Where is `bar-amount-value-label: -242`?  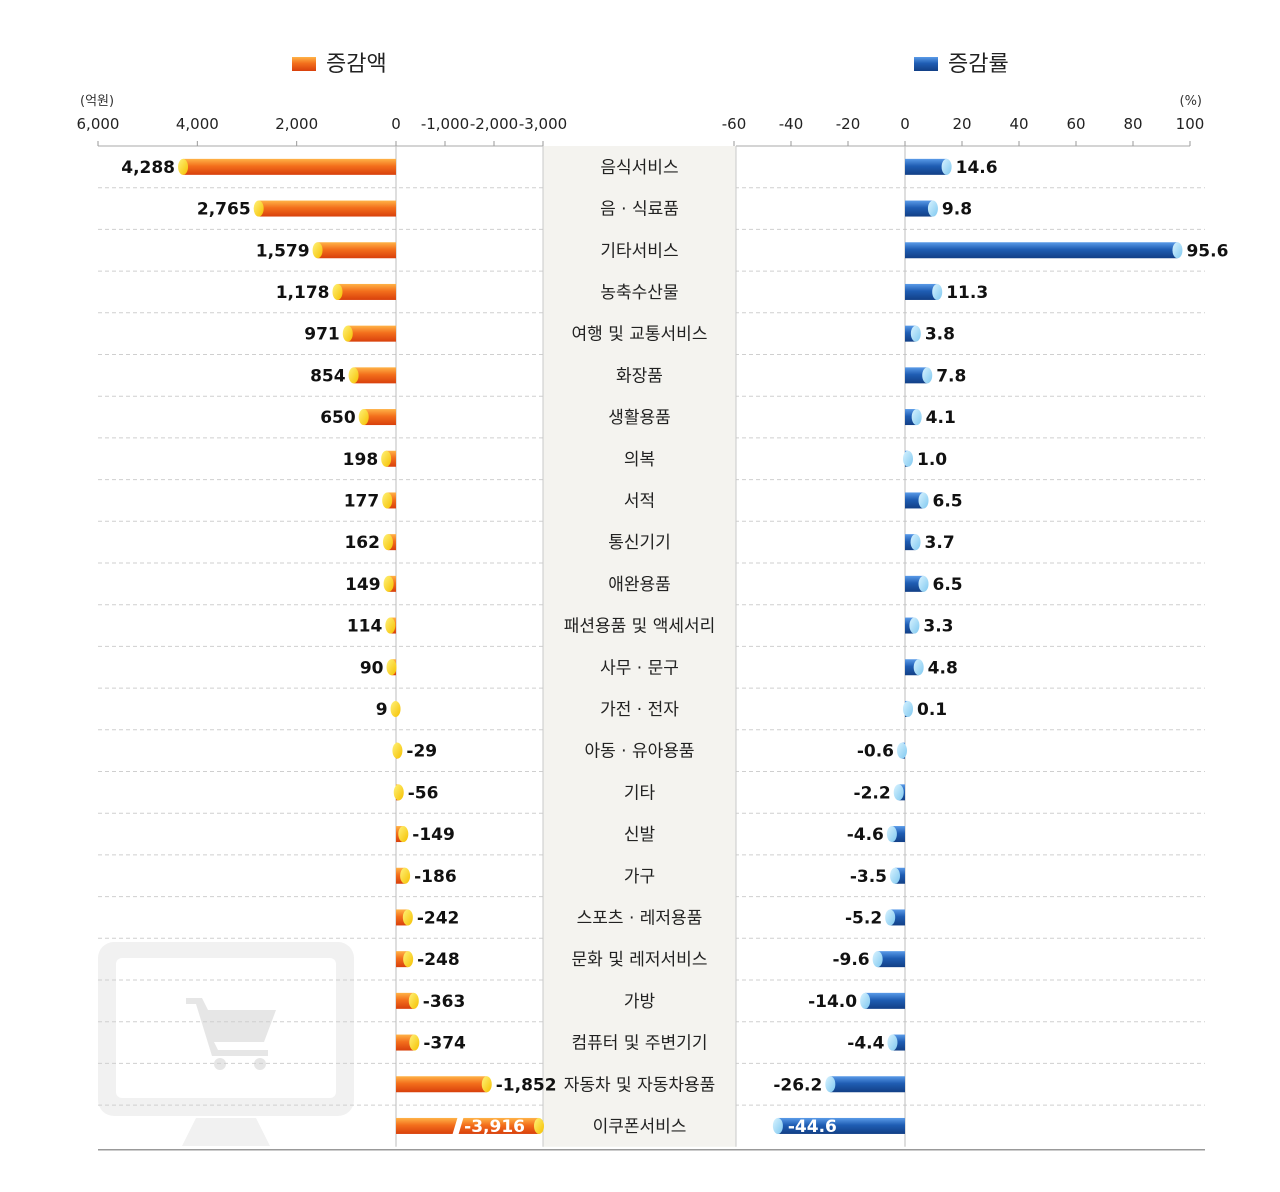 bar-amount-value-label: -242 is located at coordinates (438, 918).